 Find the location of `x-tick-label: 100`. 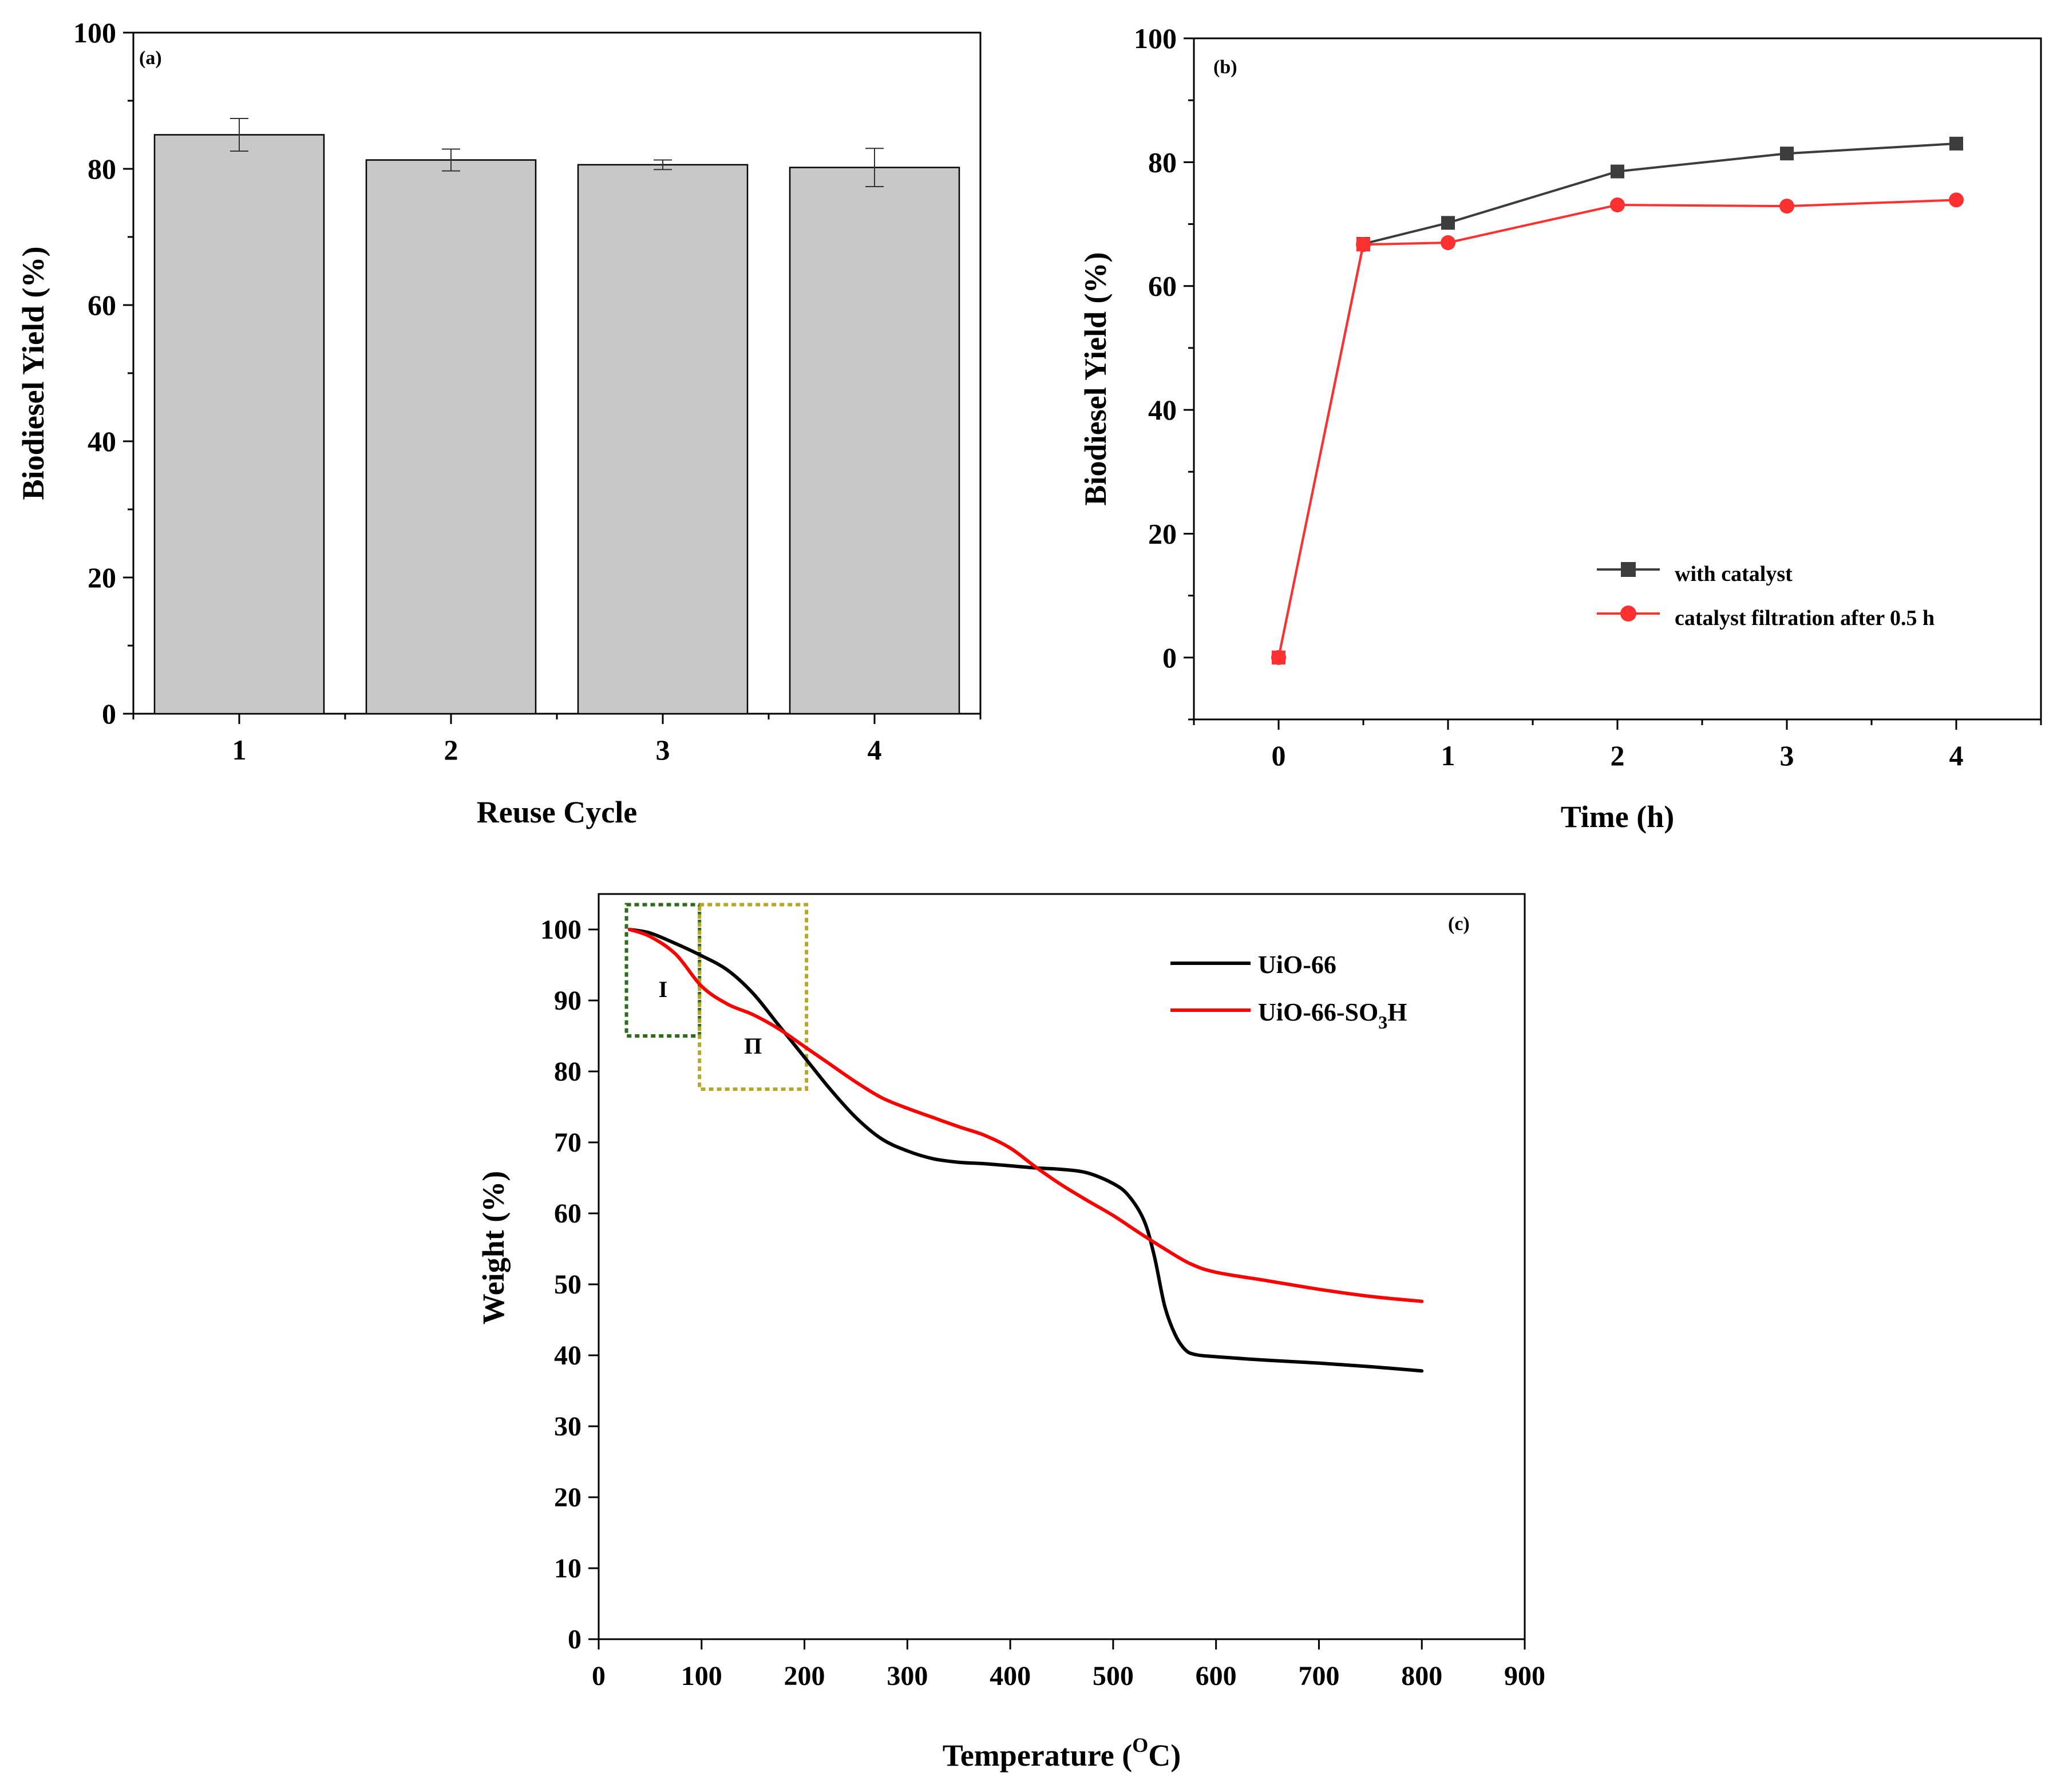

x-tick-label: 100 is located at coordinates (701, 1676).